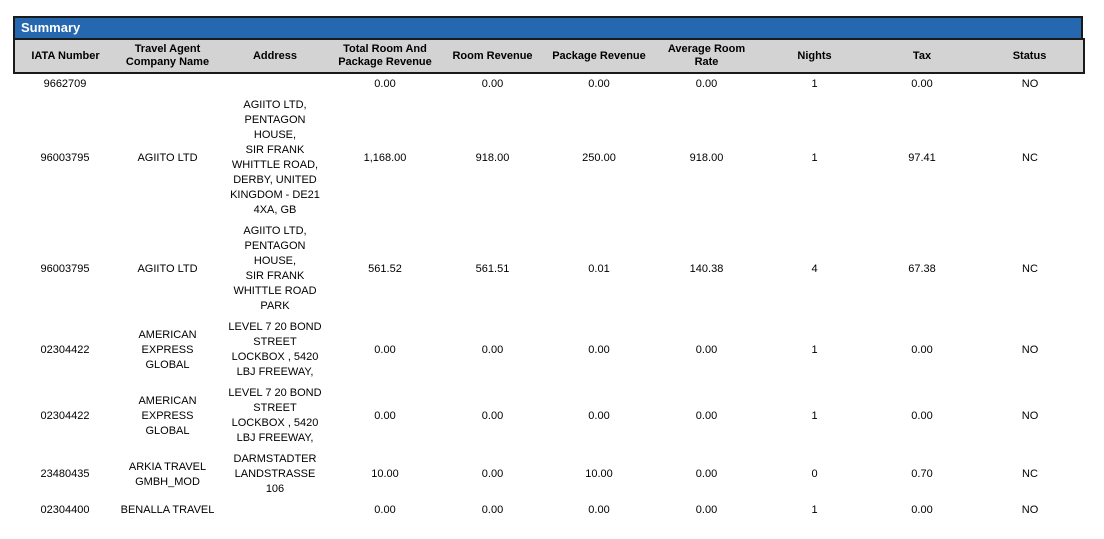 The height and width of the screenshot is (539, 1104). Describe the element at coordinates (167, 510) in the screenshot. I see `cell-company: BENALLA TRAVEL` at that location.